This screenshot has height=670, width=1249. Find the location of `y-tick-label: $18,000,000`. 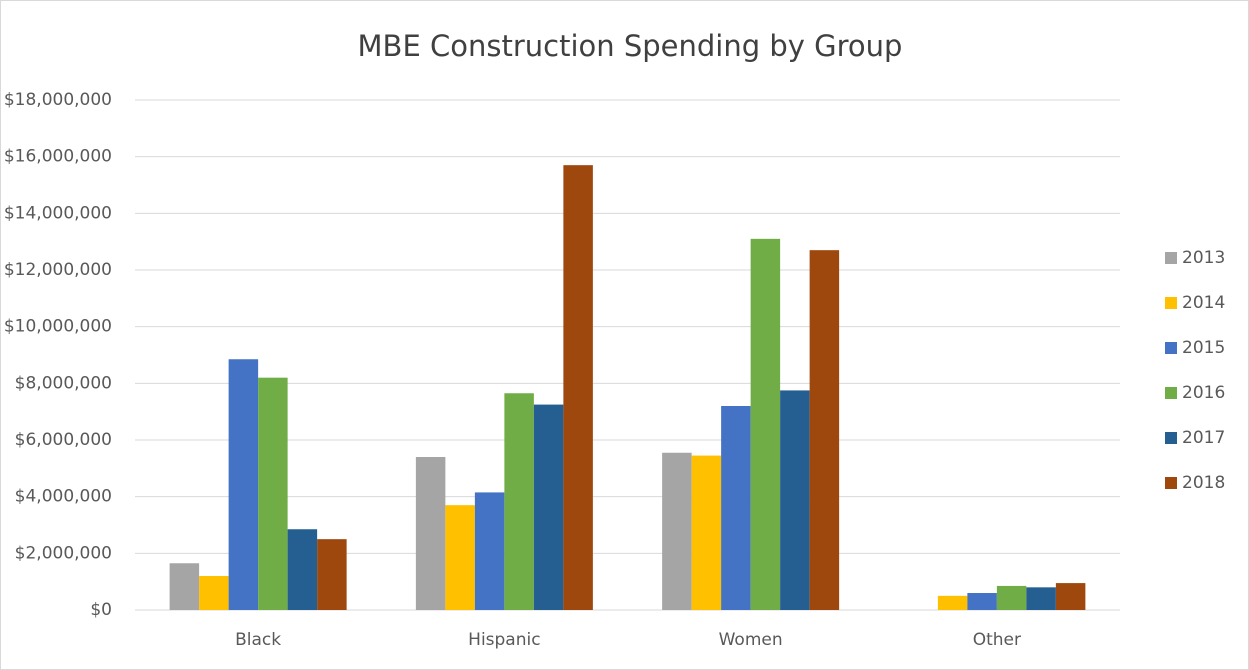

y-tick-label: $18,000,000 is located at coordinates (58, 100).